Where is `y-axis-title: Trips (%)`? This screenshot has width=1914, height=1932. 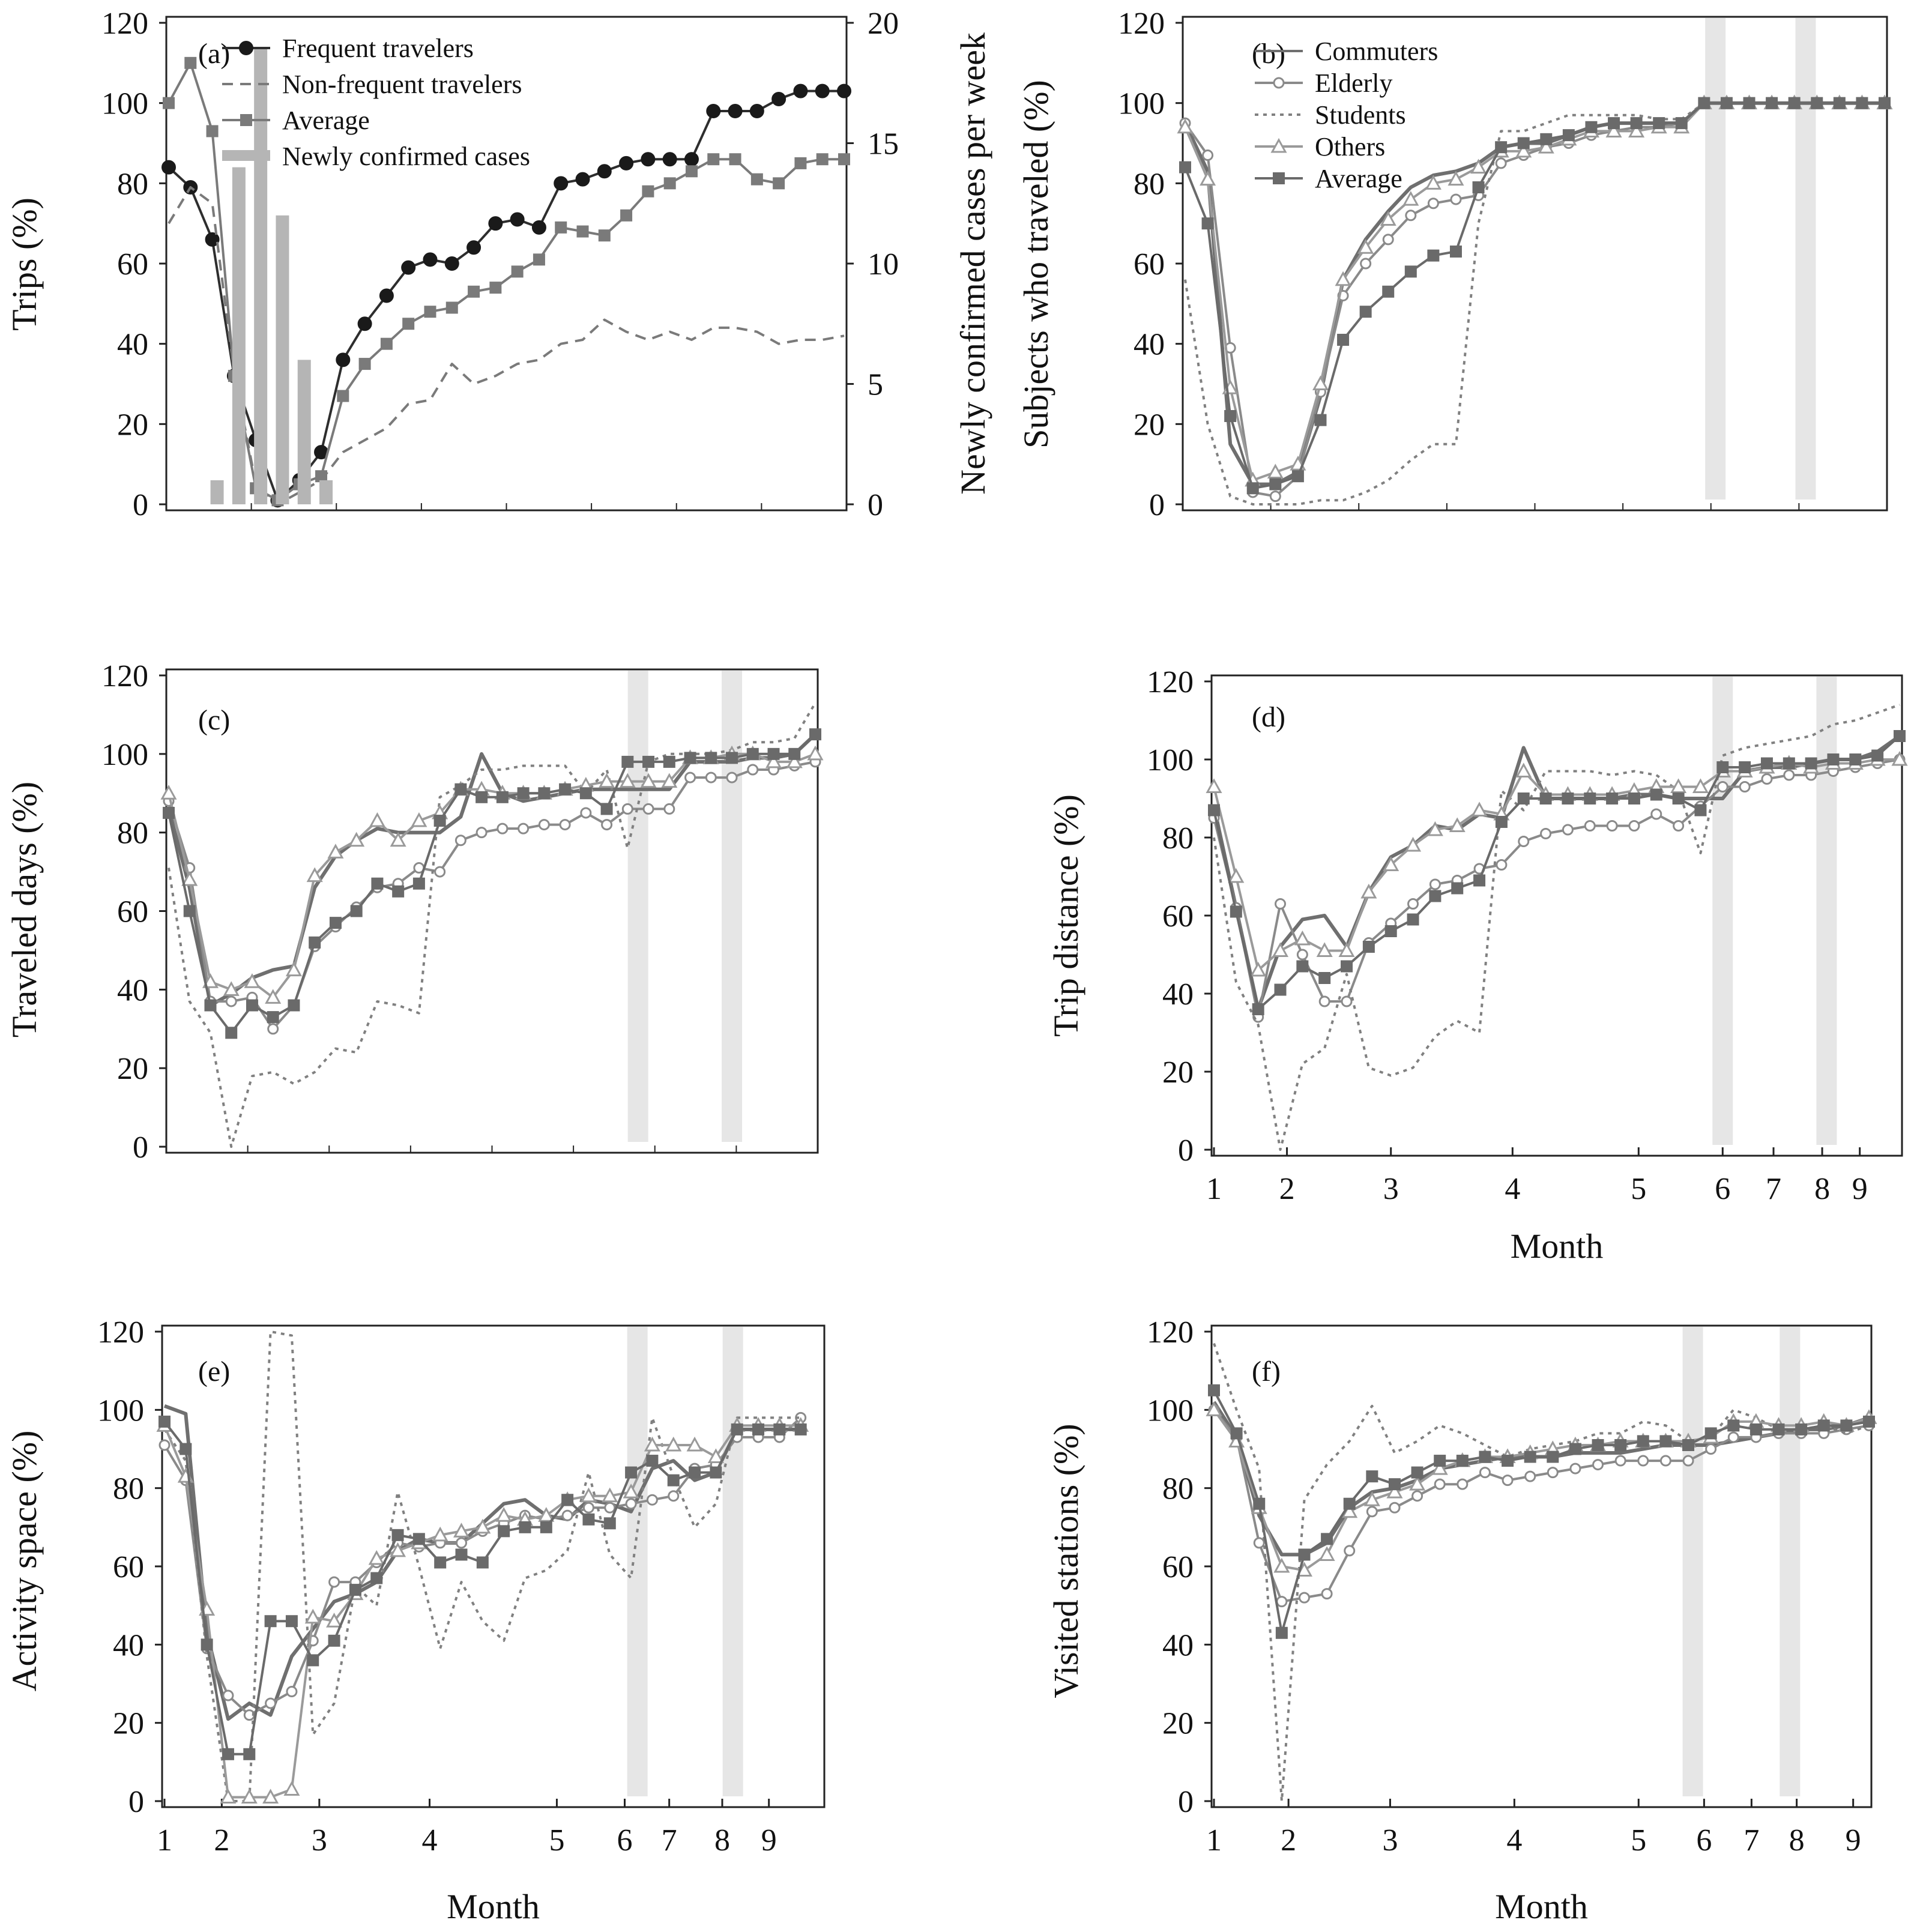 y-axis-title: Trips (%) is located at coordinates (25, 264).